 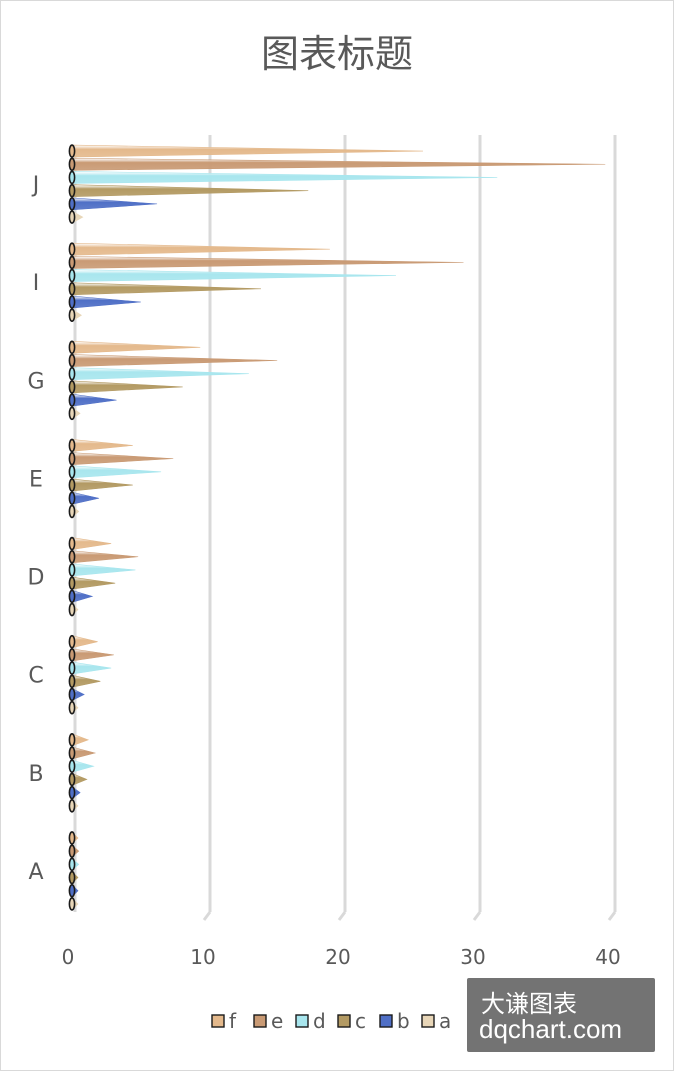 I want to click on category-label-C: C, so click(x=35, y=676).